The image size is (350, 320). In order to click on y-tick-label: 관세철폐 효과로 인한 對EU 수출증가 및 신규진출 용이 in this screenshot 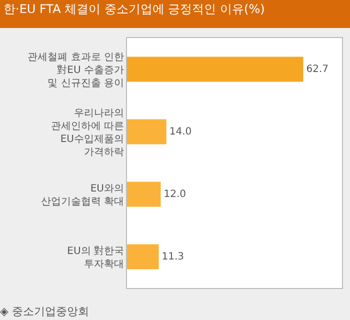, I will do `click(76, 70)`.